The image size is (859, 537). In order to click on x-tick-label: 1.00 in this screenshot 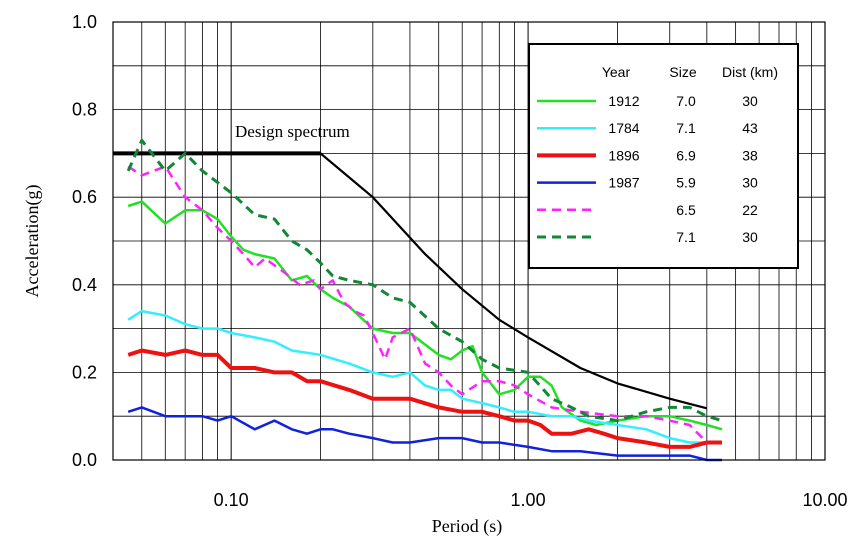, I will do `click(528, 500)`.